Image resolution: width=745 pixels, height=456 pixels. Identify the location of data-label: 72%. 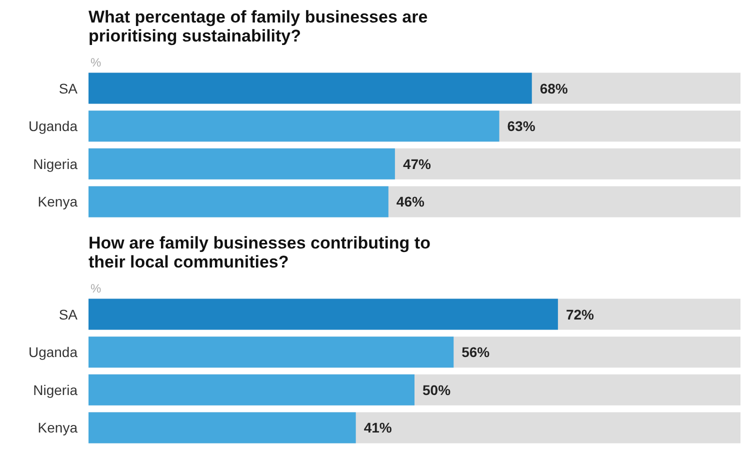
(580, 314).